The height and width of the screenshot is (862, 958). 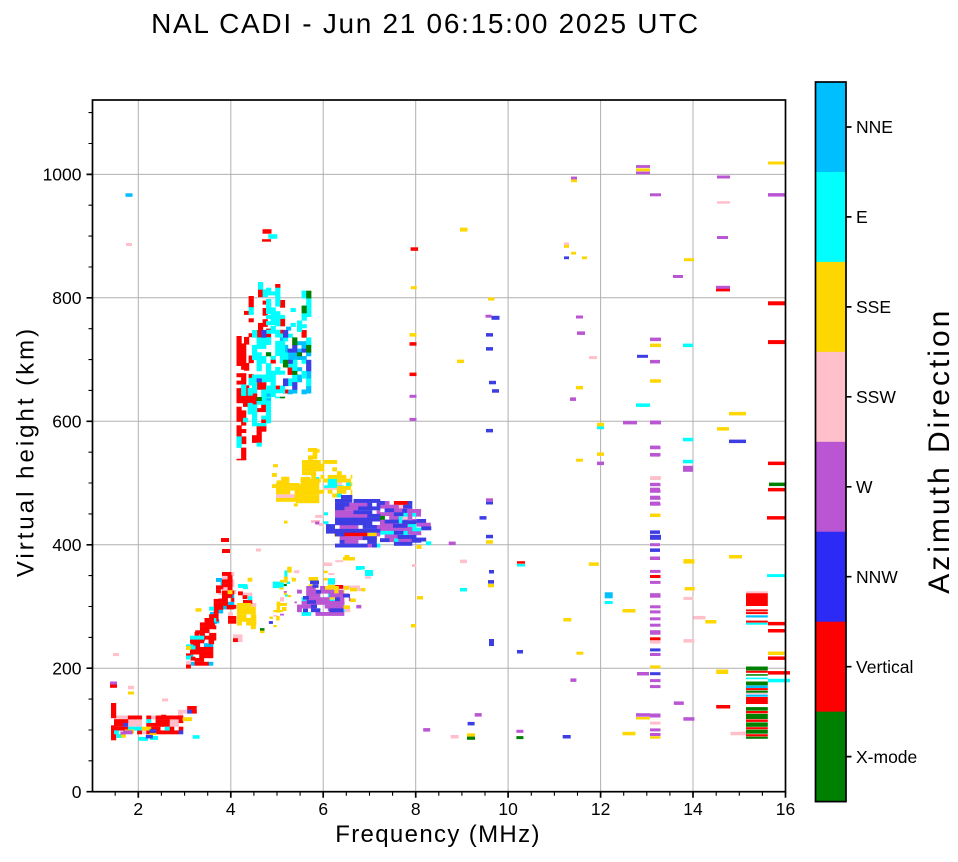 I want to click on svg-text: 14, so click(x=693, y=809).